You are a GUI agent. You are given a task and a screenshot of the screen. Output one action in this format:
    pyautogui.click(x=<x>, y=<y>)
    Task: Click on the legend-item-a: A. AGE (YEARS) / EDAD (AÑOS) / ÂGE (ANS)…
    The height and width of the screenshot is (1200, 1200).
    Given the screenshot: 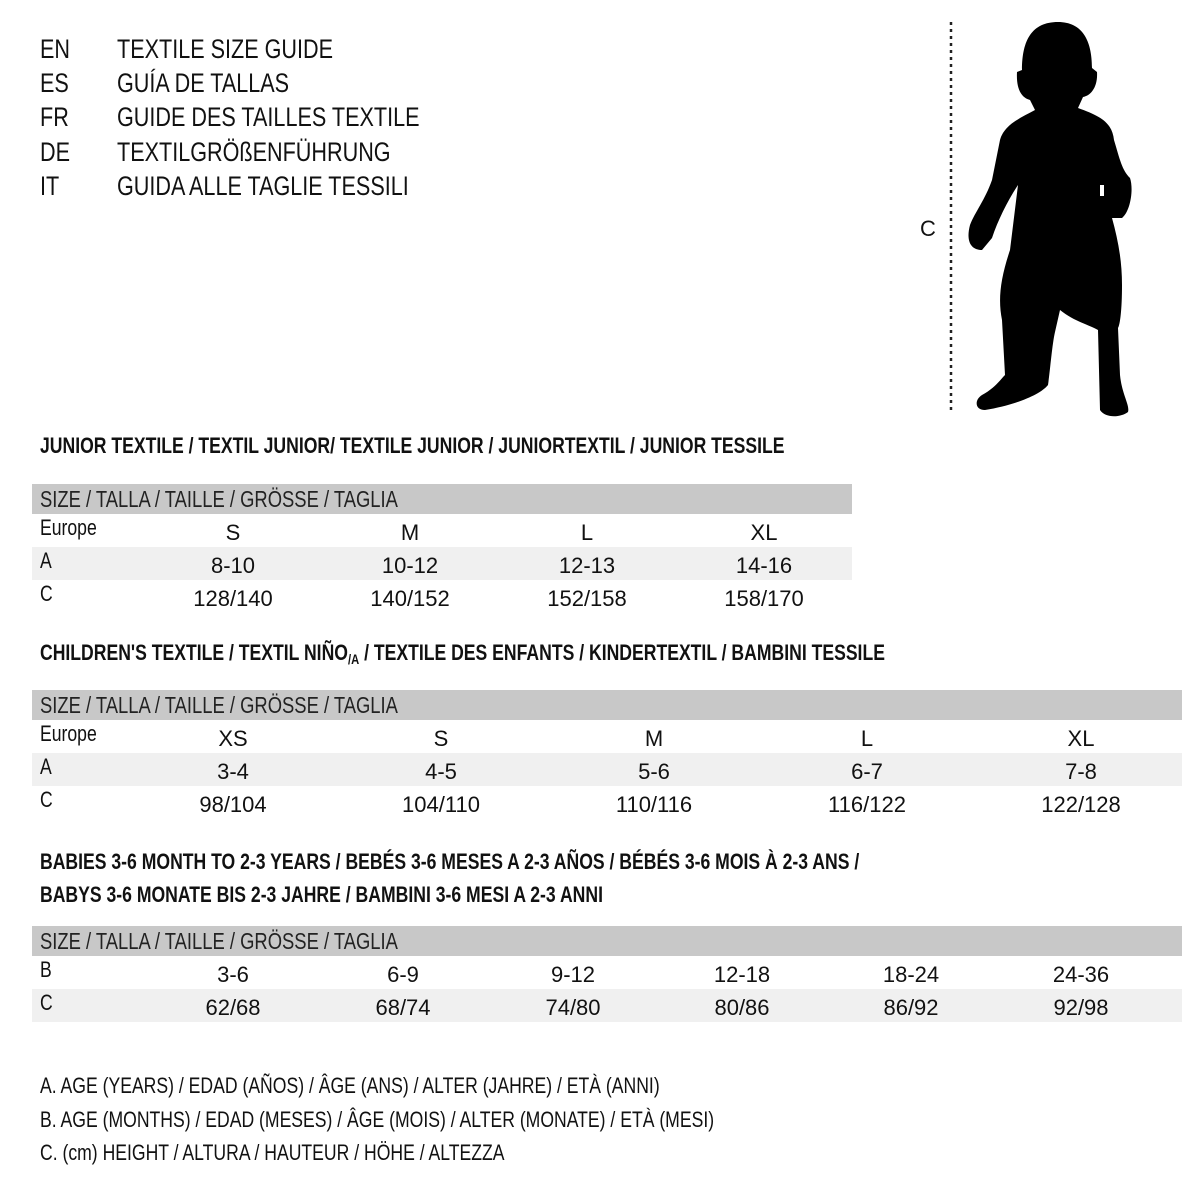 What is the action you would take?
    pyautogui.click(x=427, y=1086)
    